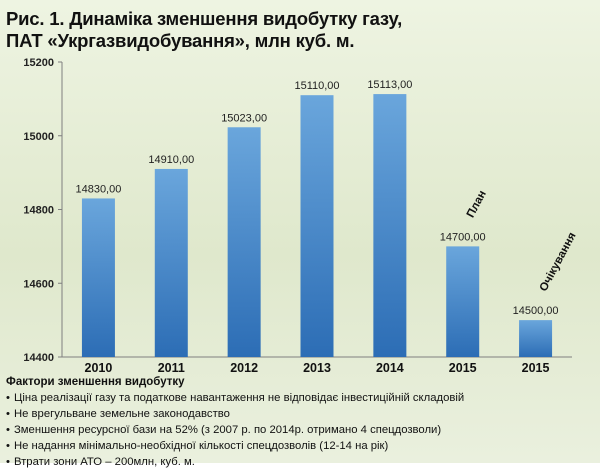  Describe the element at coordinates (171, 368) in the screenshot. I see `x-tick-label: 2011` at that location.